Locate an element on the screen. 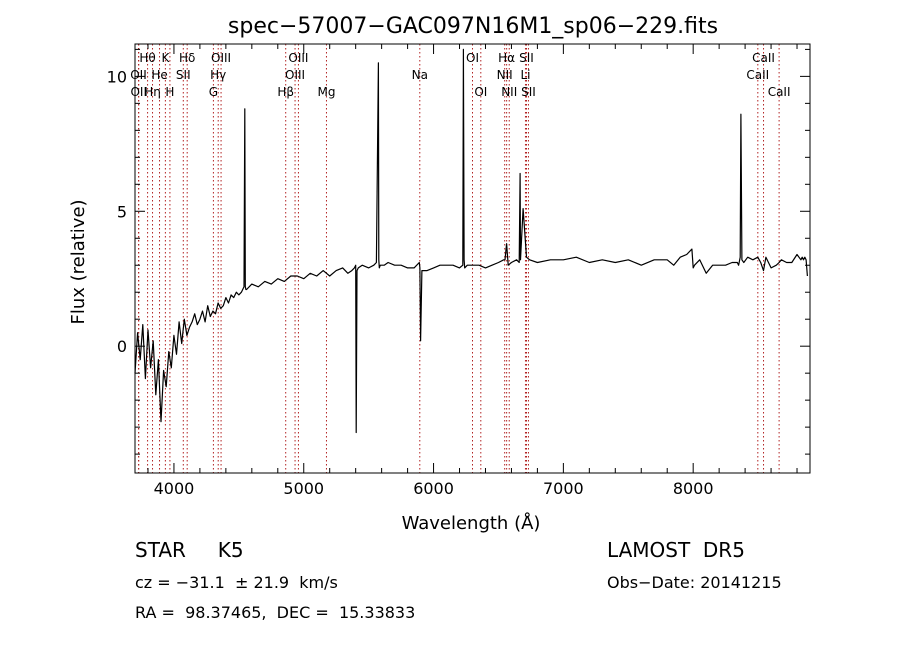 The width and height of the screenshot is (900, 649). redshift-label: cz = −31.1 ± 21.9 km/s is located at coordinates (236, 582).